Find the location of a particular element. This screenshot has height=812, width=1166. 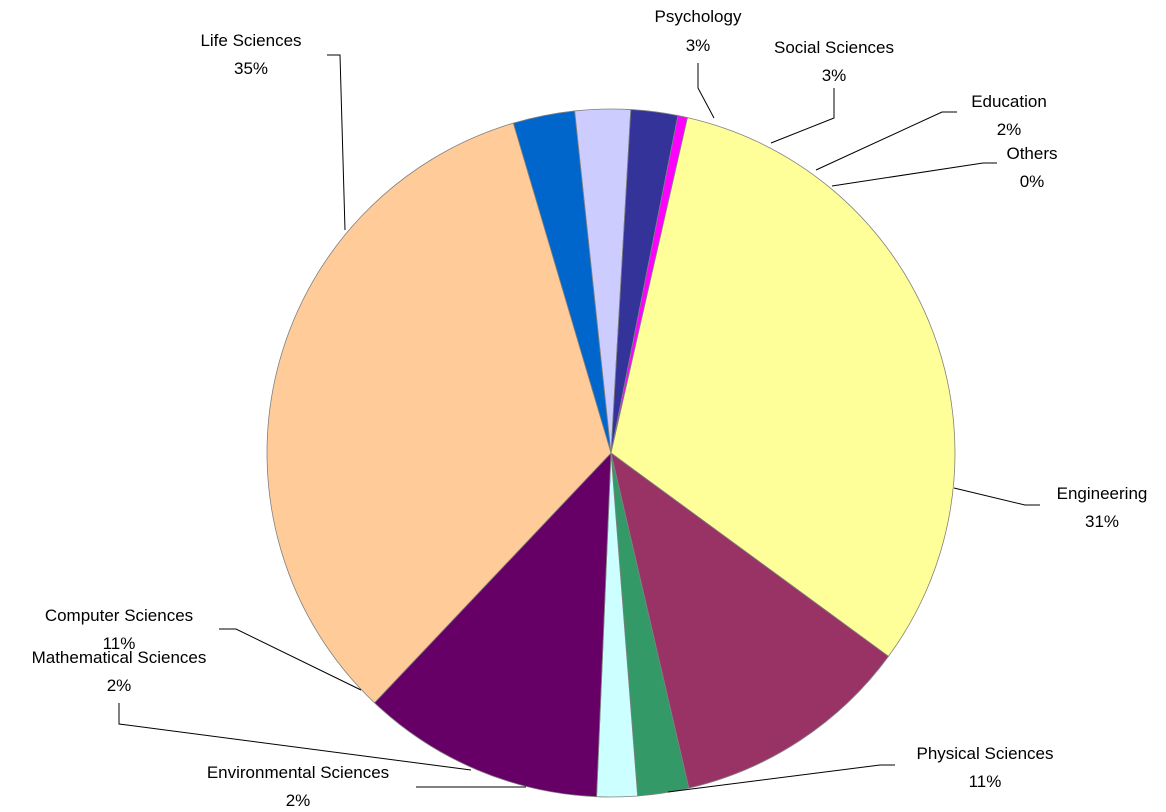

label-name-life-sciences: Life Sciences is located at coordinates (250, 40).